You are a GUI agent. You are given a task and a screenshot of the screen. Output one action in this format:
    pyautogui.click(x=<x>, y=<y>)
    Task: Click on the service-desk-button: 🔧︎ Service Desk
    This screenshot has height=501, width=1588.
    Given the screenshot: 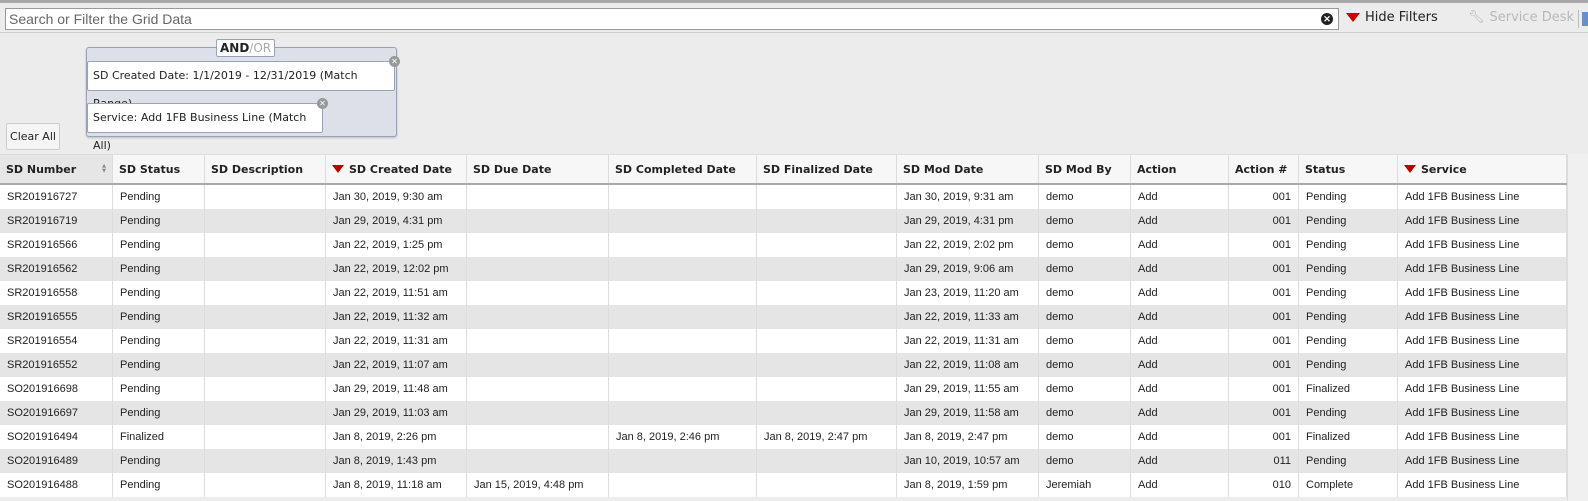 What is the action you would take?
    pyautogui.click(x=1521, y=17)
    